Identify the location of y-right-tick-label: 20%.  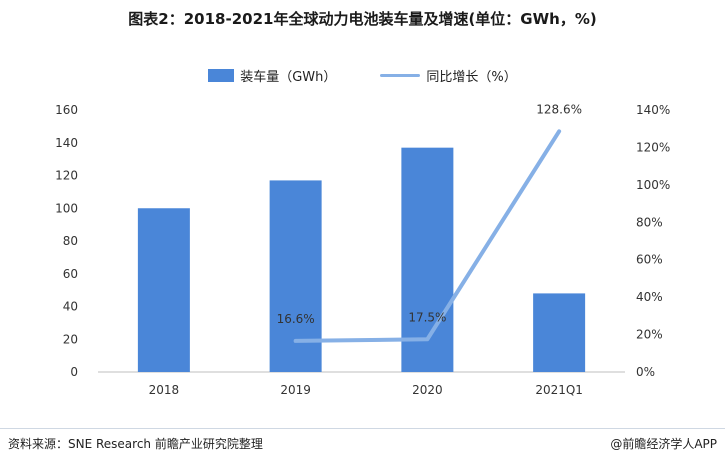
(649, 335).